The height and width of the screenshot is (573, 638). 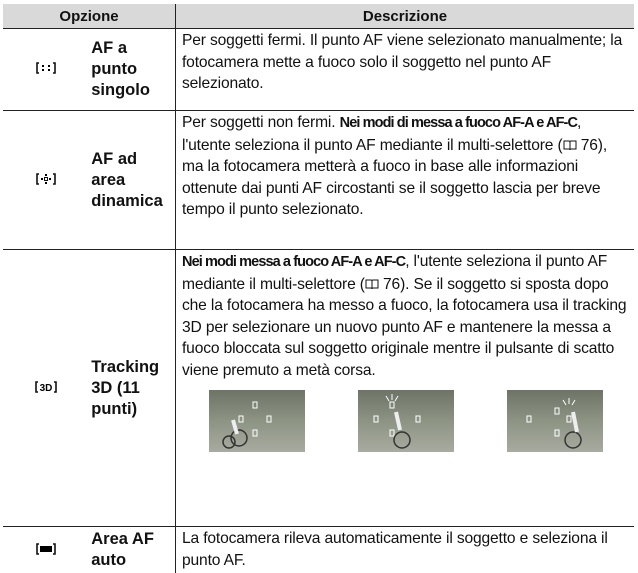 I want to click on icon-cell: 3D, so click(x=46, y=388).